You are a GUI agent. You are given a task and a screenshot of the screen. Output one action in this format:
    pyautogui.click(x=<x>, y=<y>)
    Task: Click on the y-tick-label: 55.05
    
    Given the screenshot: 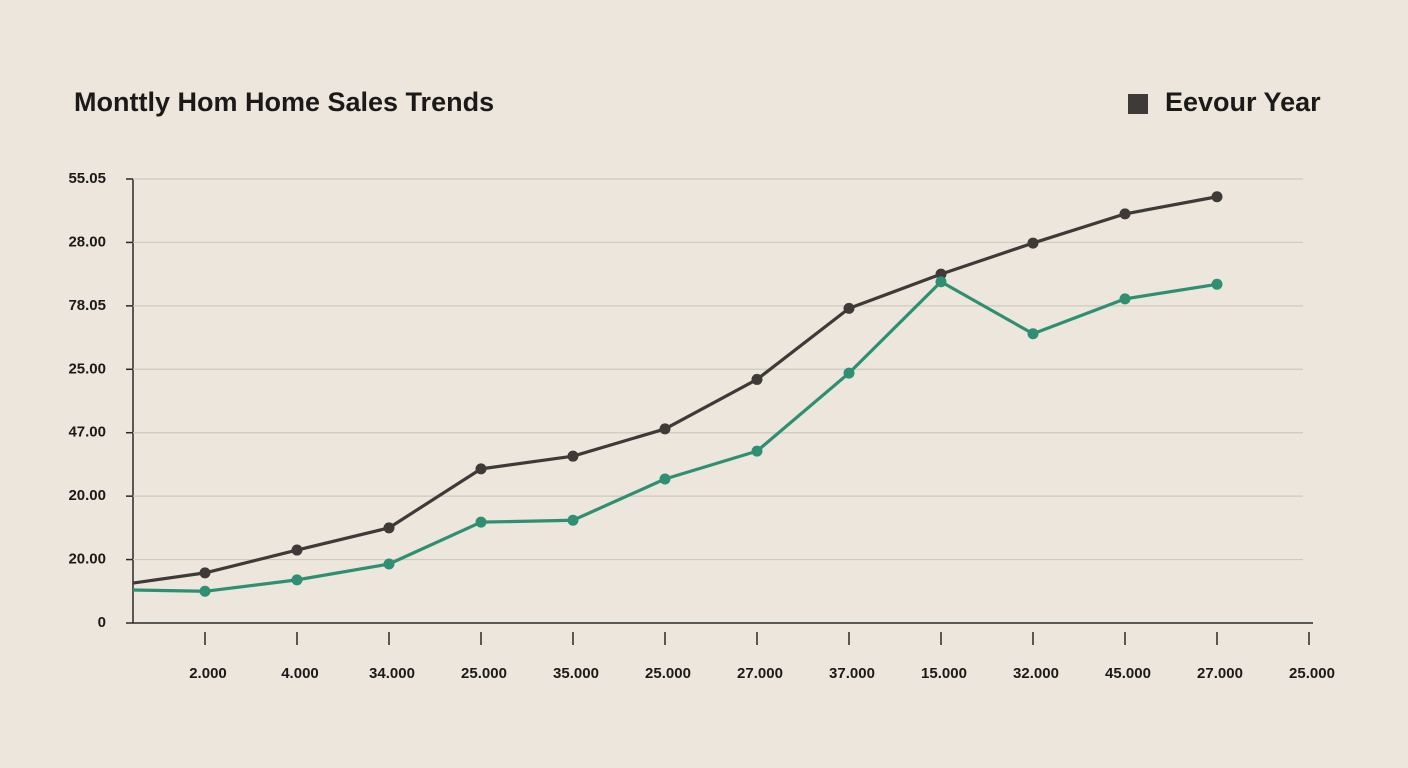 What is the action you would take?
    pyautogui.click(x=87, y=178)
    